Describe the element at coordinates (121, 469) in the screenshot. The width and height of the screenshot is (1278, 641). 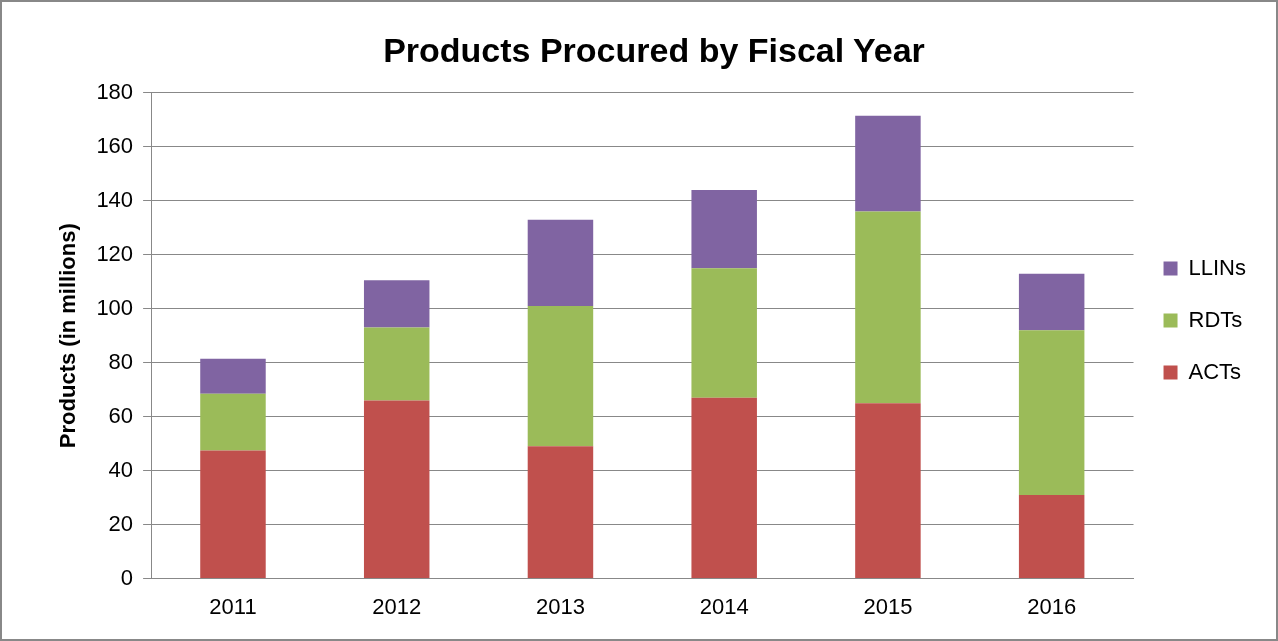
I see `y-tick-label: 40` at that location.